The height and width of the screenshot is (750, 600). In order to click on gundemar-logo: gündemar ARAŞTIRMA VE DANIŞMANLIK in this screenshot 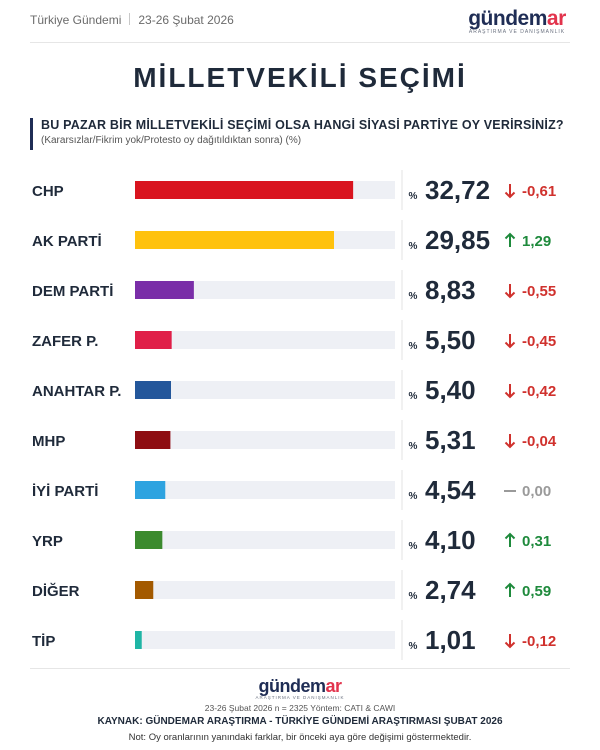, I will do `click(517, 21)`.